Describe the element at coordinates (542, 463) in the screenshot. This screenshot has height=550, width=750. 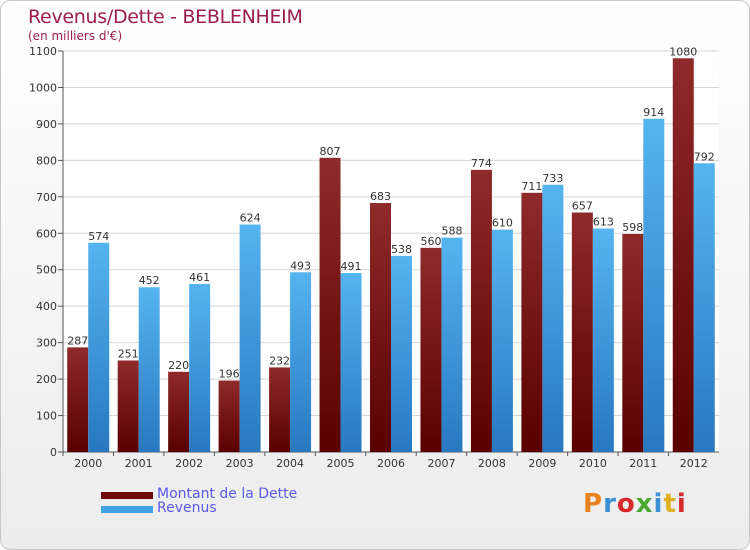
I see `x-tick-label: 2009` at that location.